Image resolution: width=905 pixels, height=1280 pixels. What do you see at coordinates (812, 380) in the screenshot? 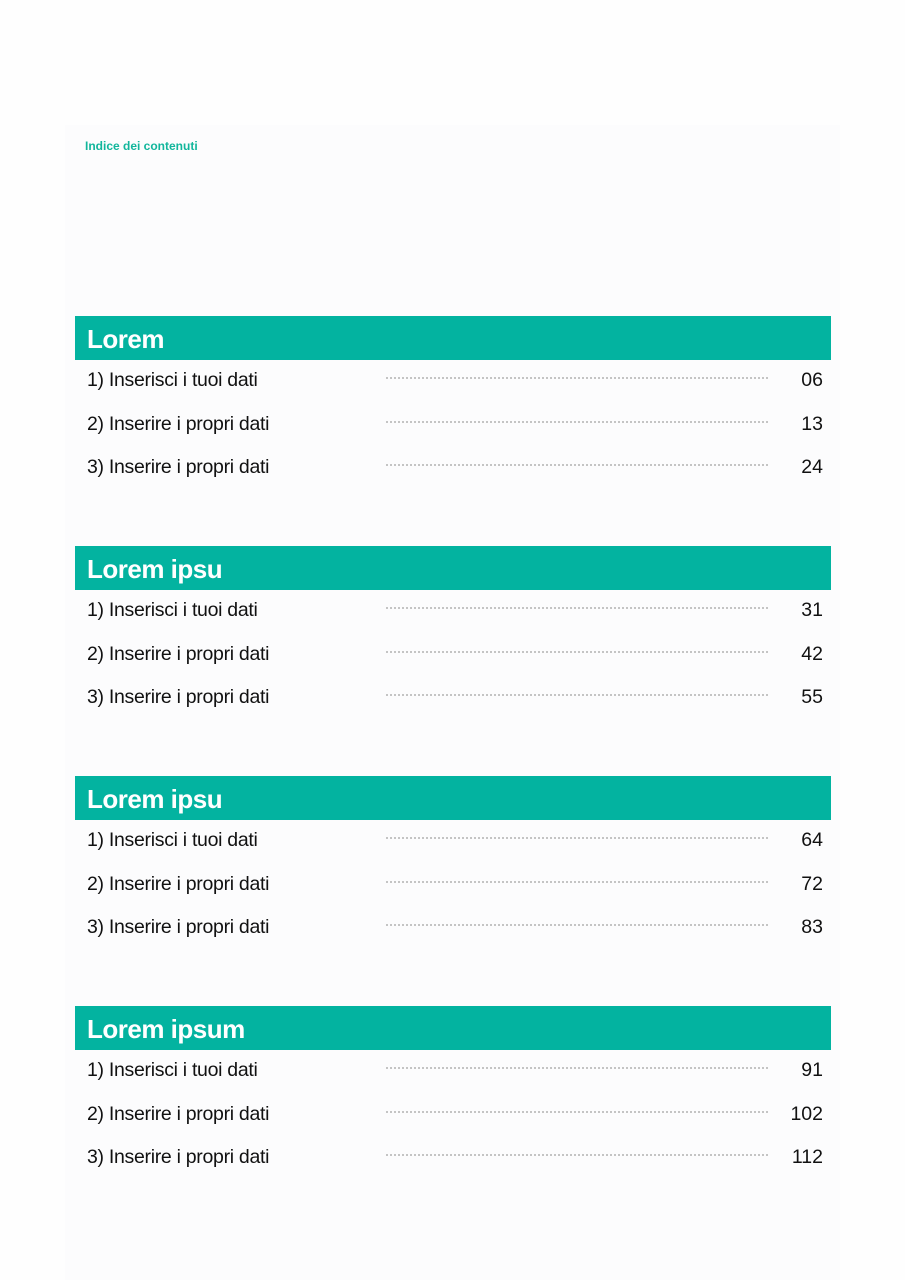
I see `entry-page-number: 06` at bounding box center [812, 380].